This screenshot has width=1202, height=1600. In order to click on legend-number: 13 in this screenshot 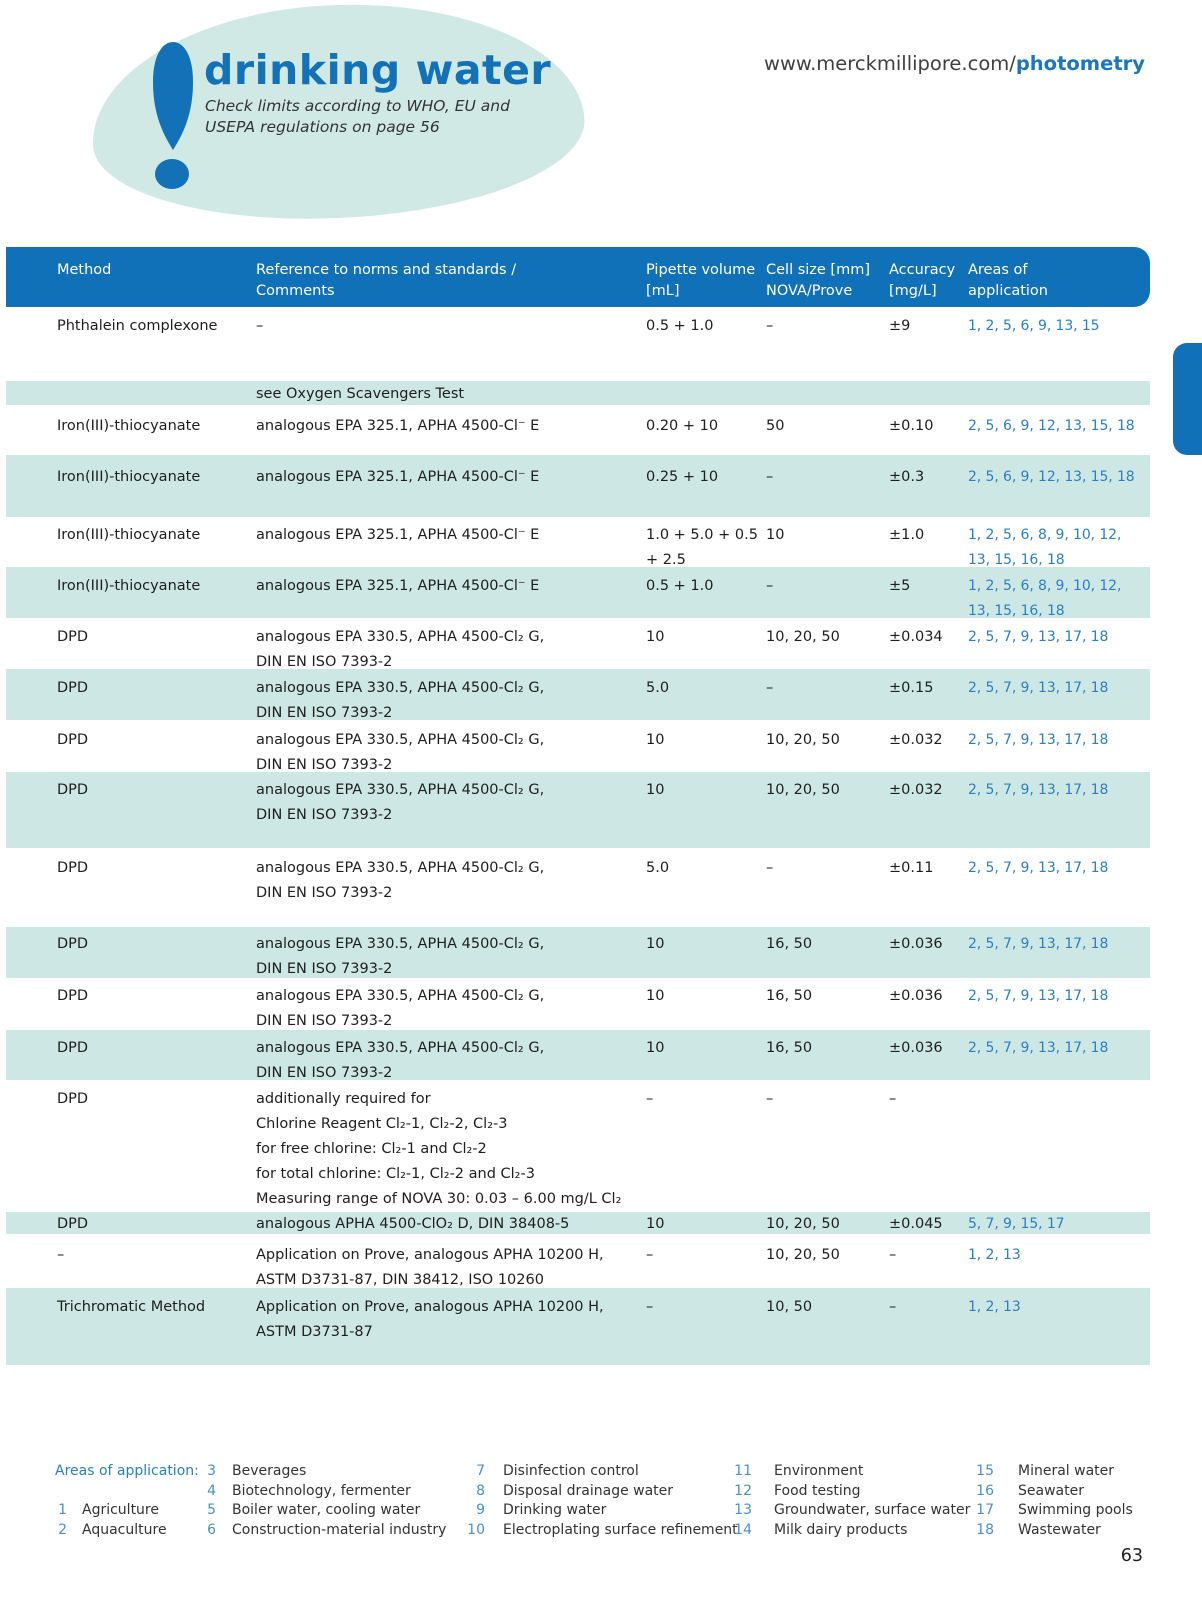, I will do `click(743, 1510)`.